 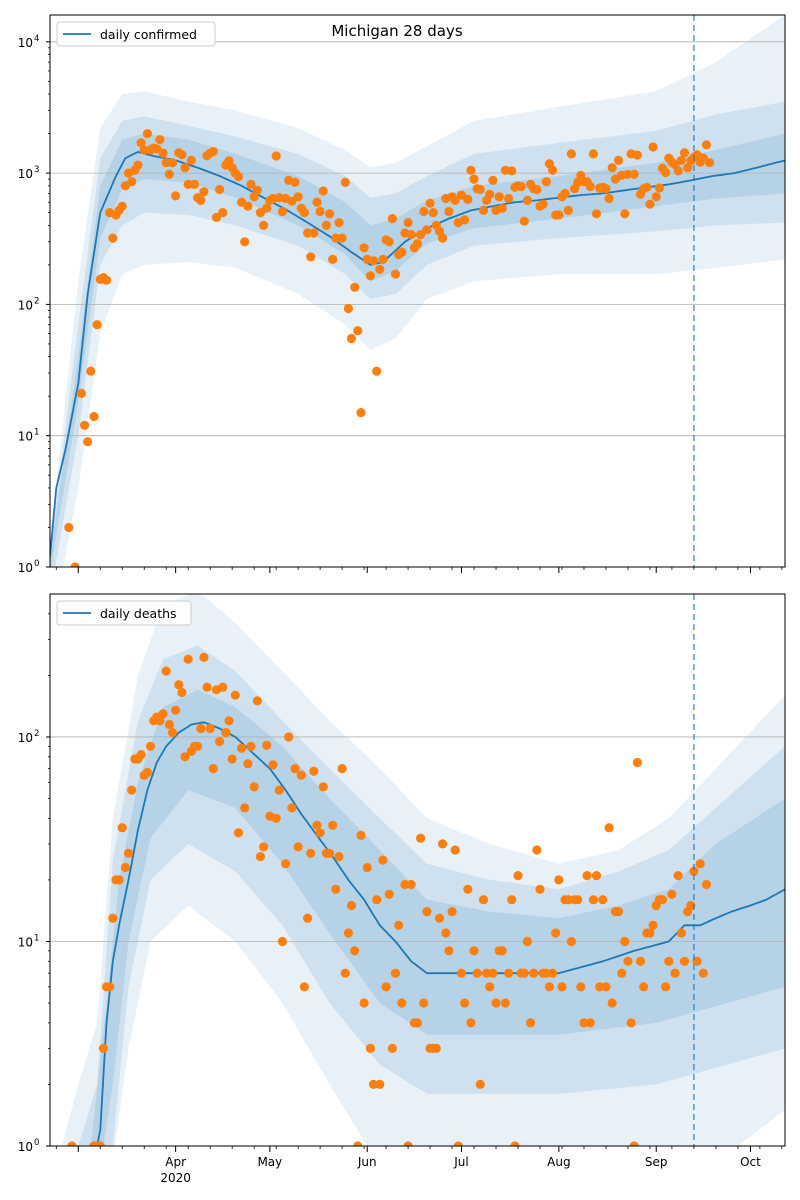 I want to click on x-tick-label: Aug, so click(x=558, y=1162).